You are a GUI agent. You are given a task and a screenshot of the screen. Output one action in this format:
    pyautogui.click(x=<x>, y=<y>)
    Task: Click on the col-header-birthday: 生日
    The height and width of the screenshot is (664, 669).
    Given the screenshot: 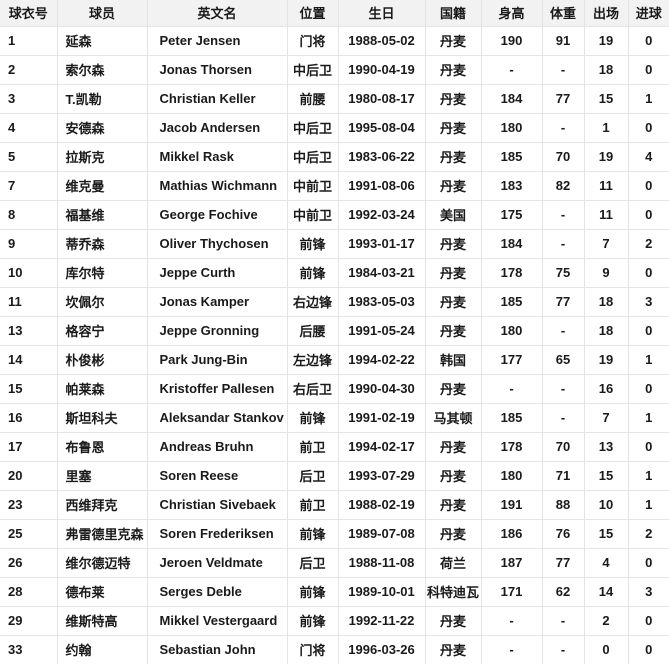 What is the action you would take?
    pyautogui.click(x=381, y=13)
    